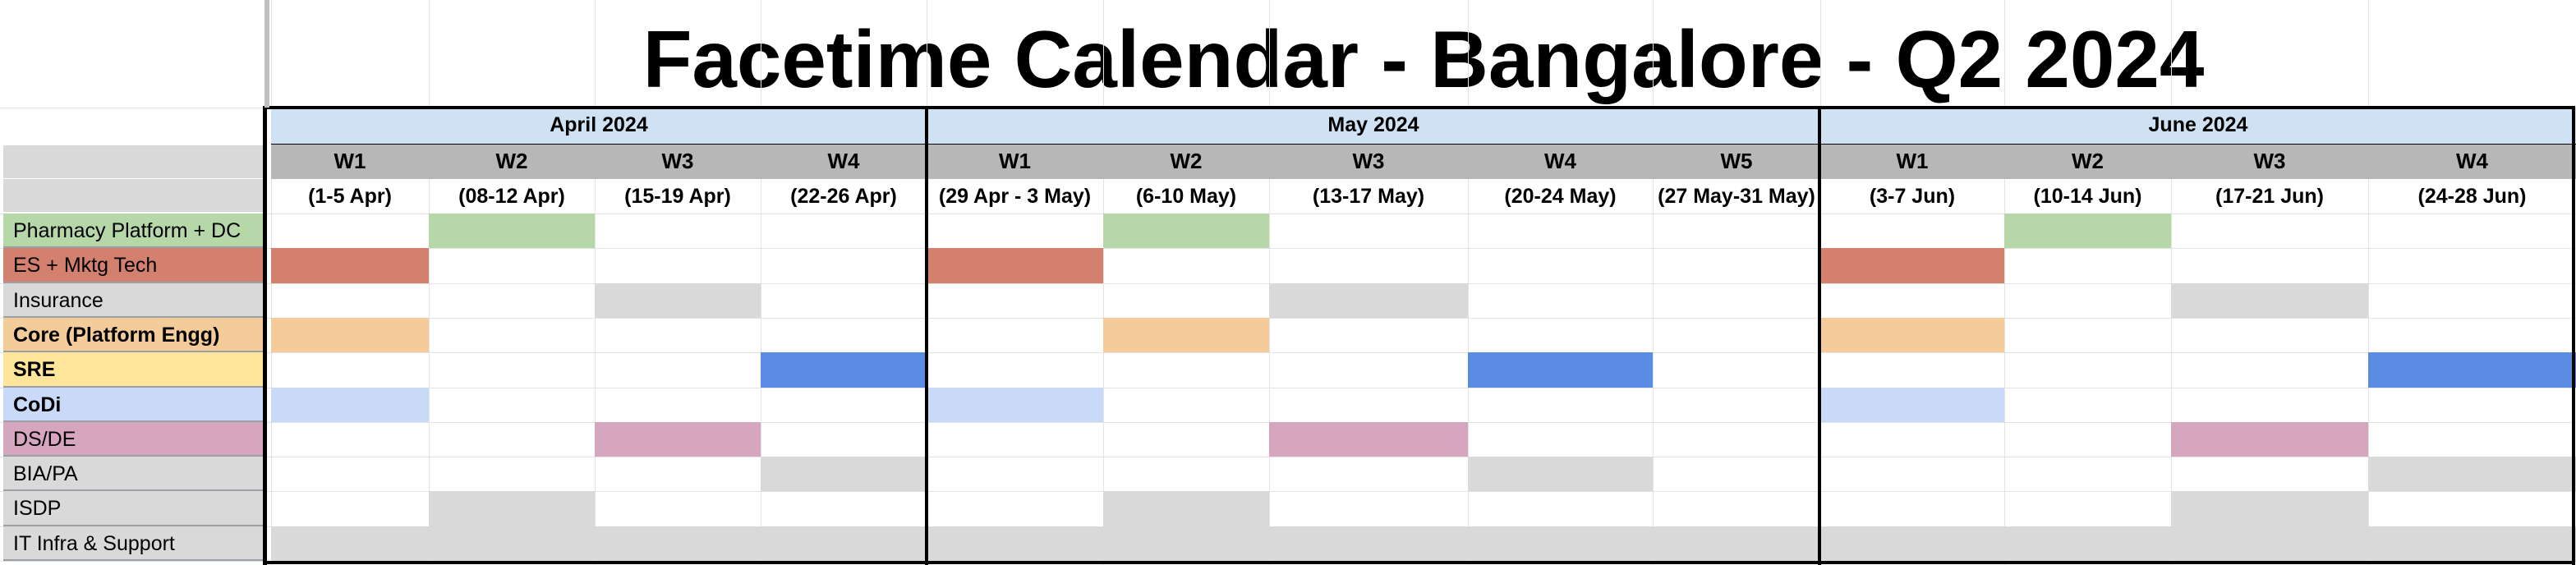 The width and height of the screenshot is (2576, 565). What do you see at coordinates (1186, 196) in the screenshot?
I see `week-date-range: (6-10 May)` at bounding box center [1186, 196].